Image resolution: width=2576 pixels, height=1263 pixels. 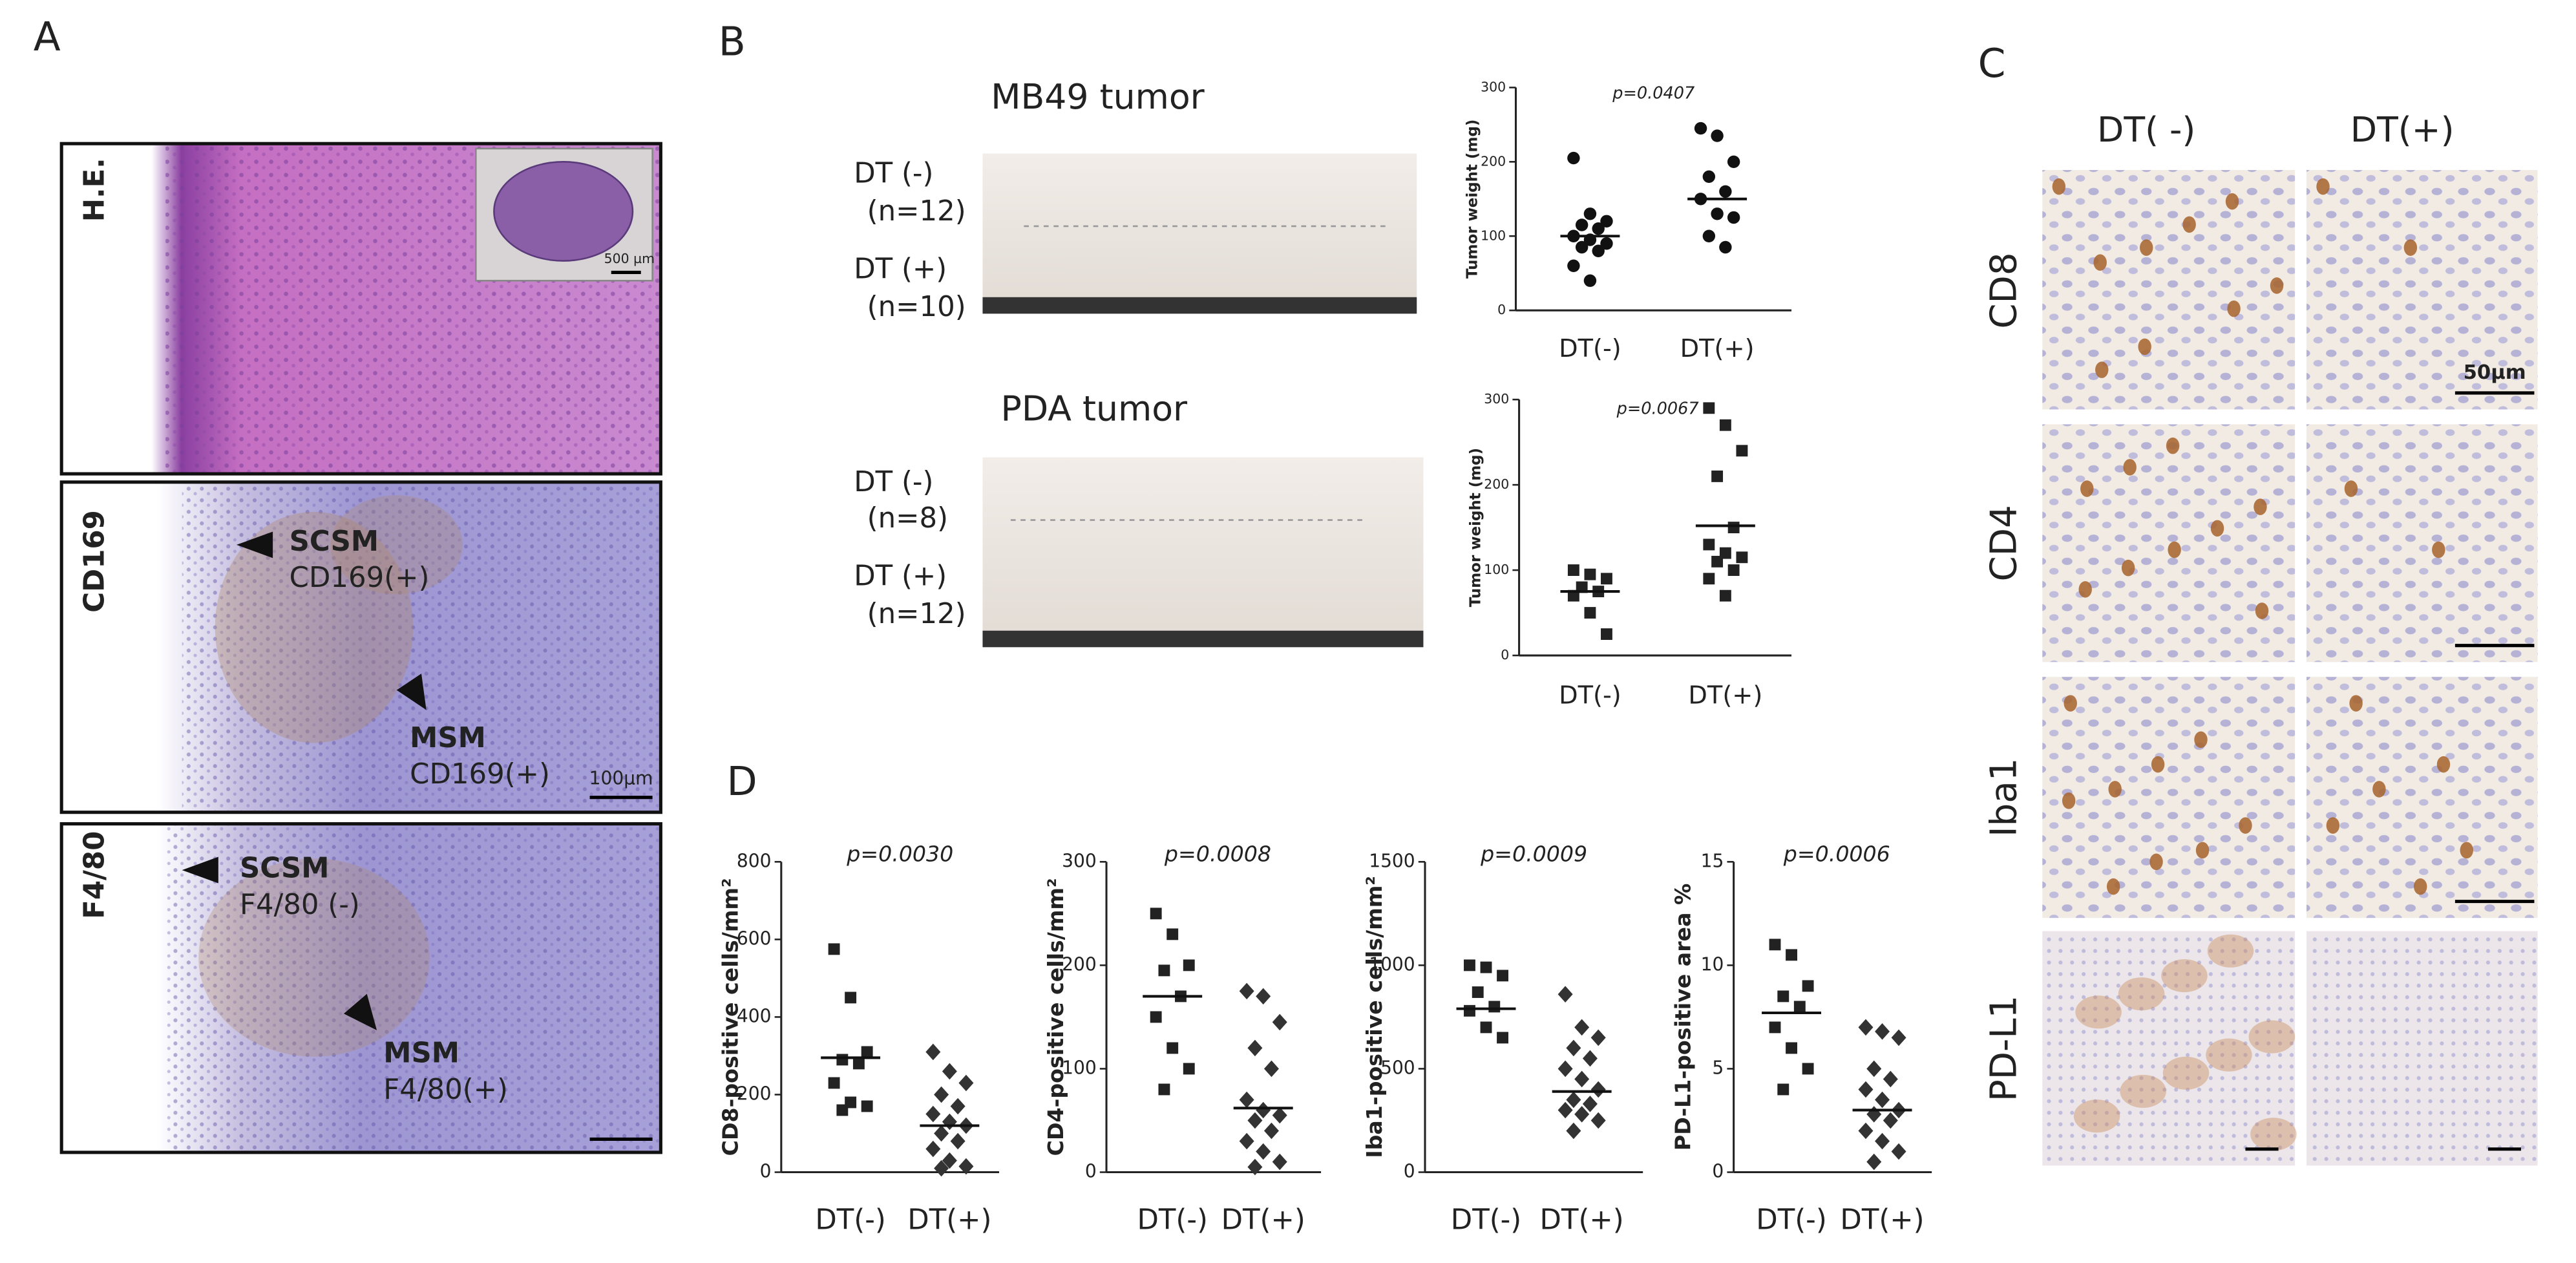 What do you see at coordinates (1055, 1017) in the screenshot?
I see `y-axis-label: CD4-positive cells/mm²` at bounding box center [1055, 1017].